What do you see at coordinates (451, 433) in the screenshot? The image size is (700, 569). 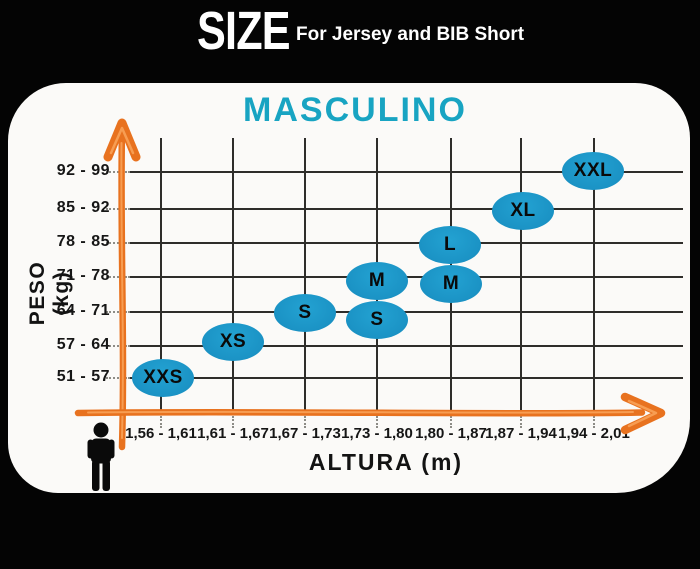 I see `x-axis-tick-label: 1,80 - 1,87` at bounding box center [451, 433].